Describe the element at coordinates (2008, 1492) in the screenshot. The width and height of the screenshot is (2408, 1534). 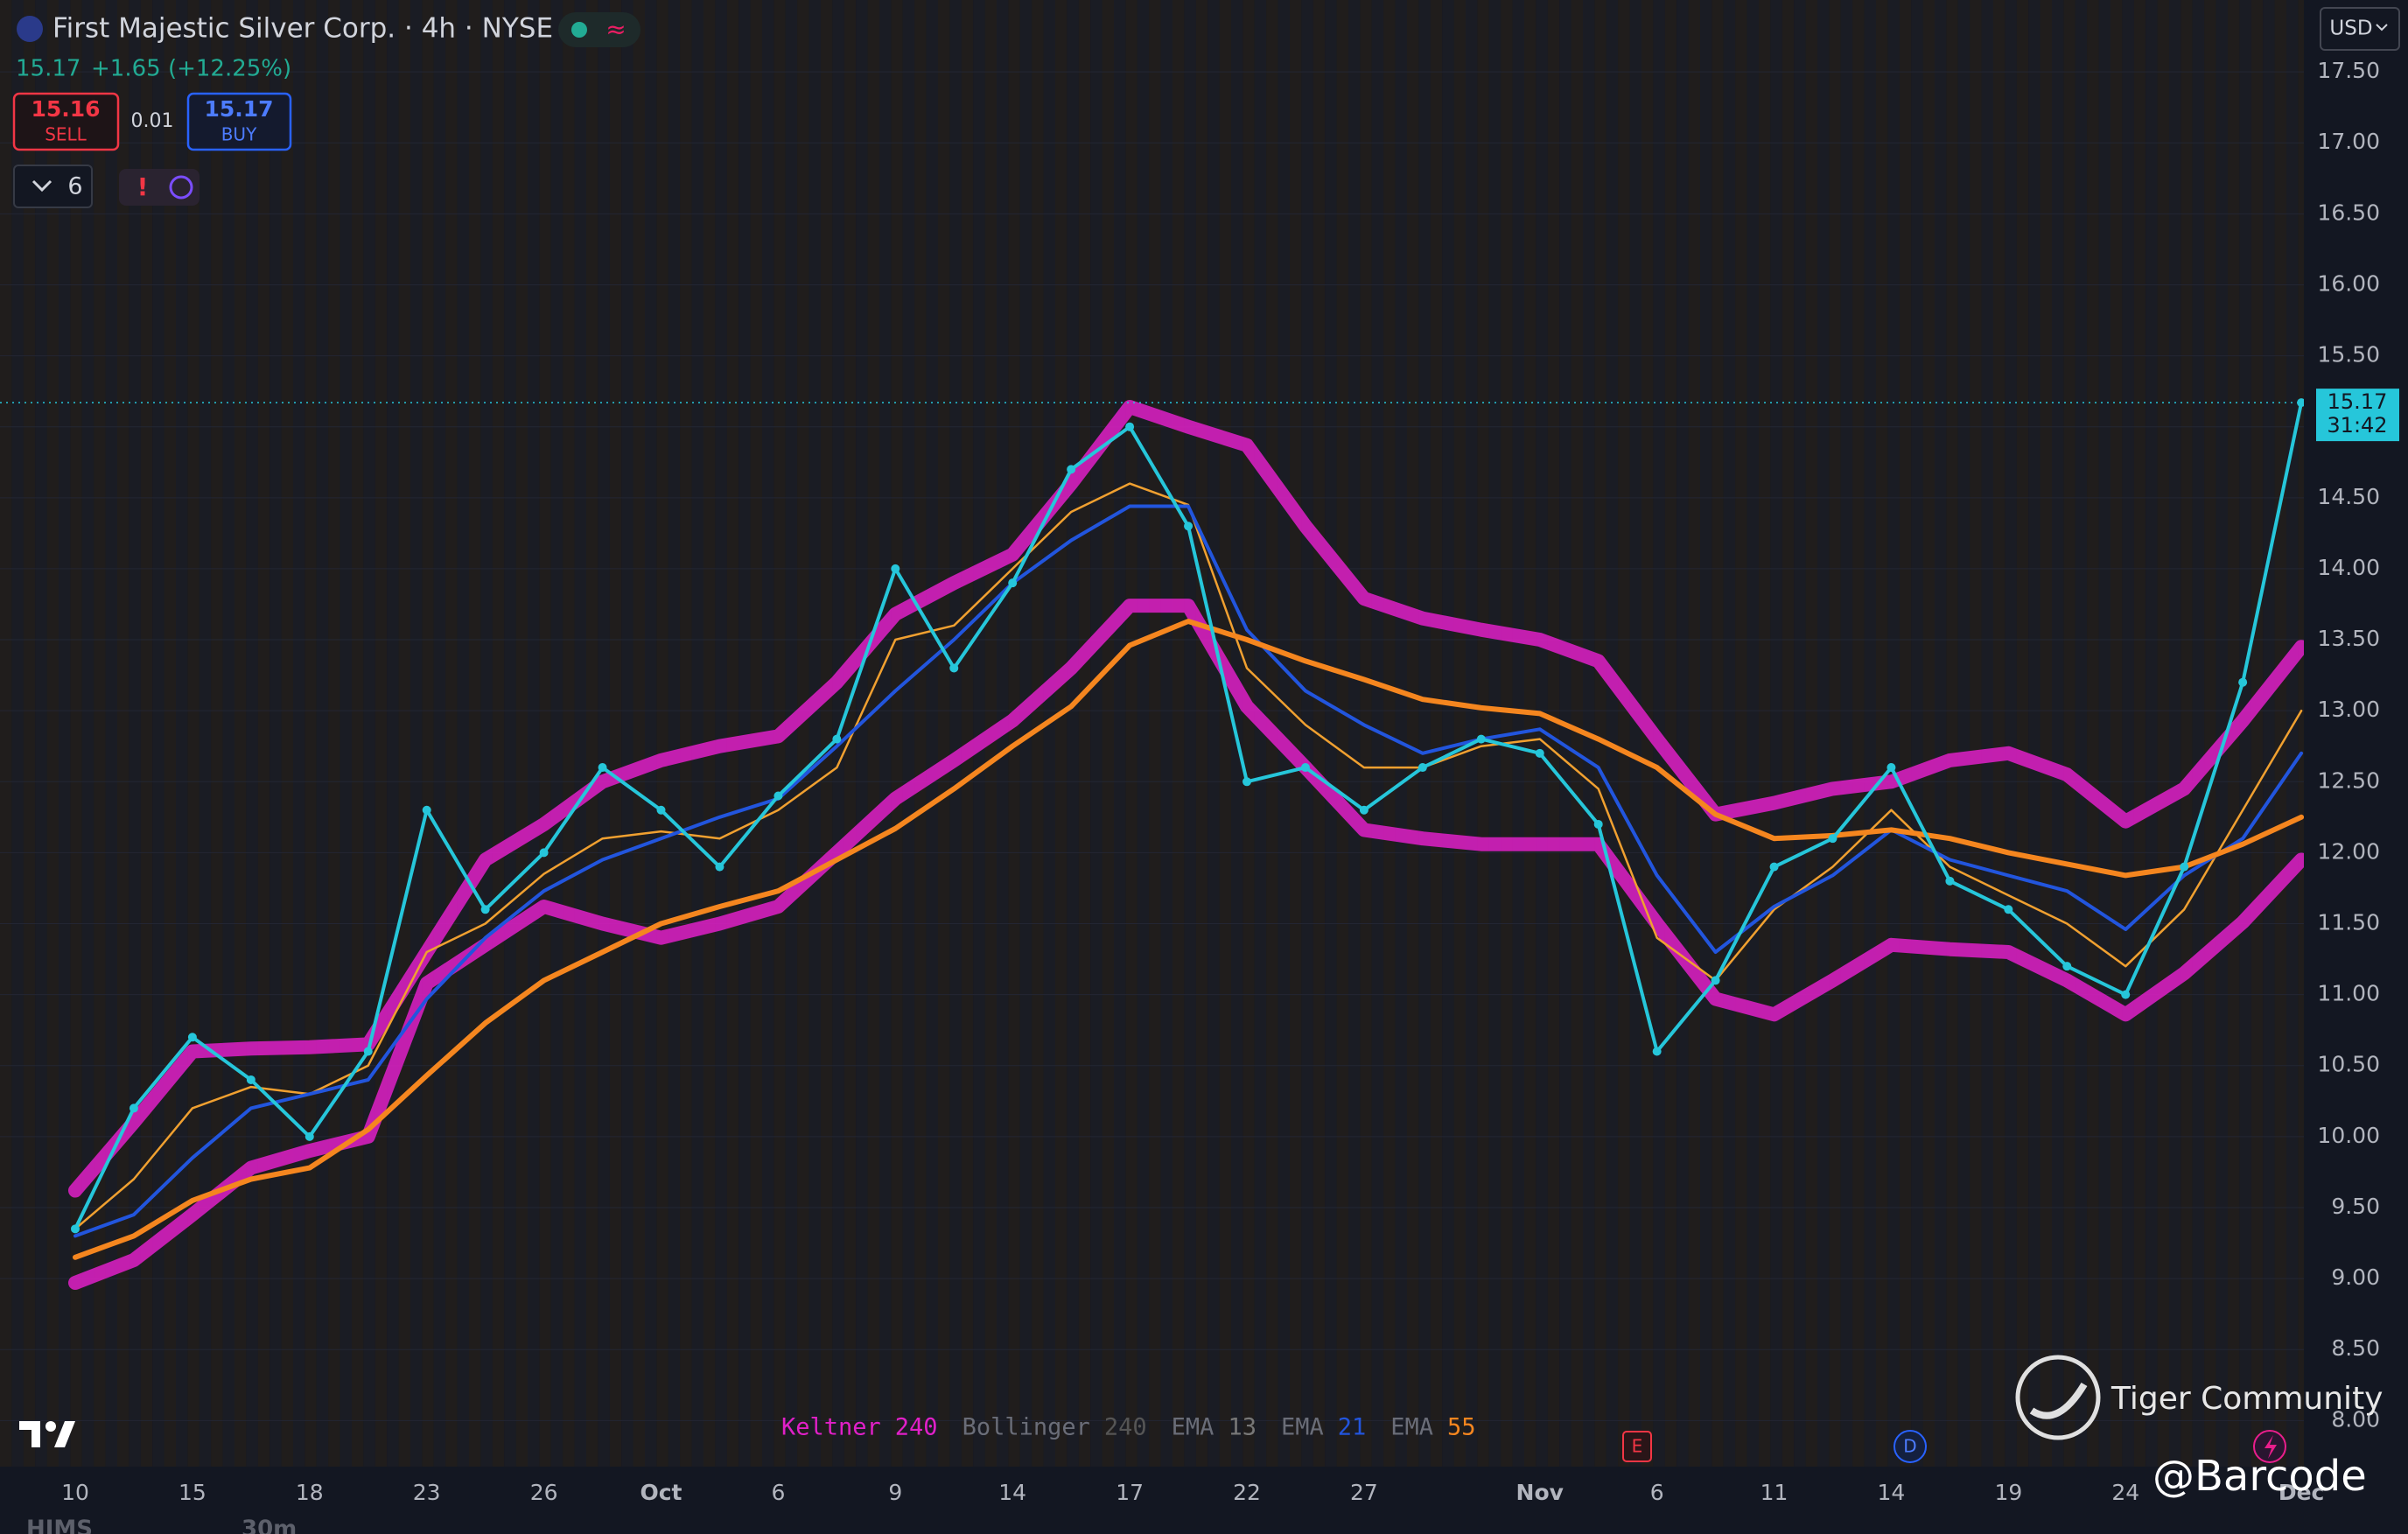
I see `x-tick-label: 19` at that location.